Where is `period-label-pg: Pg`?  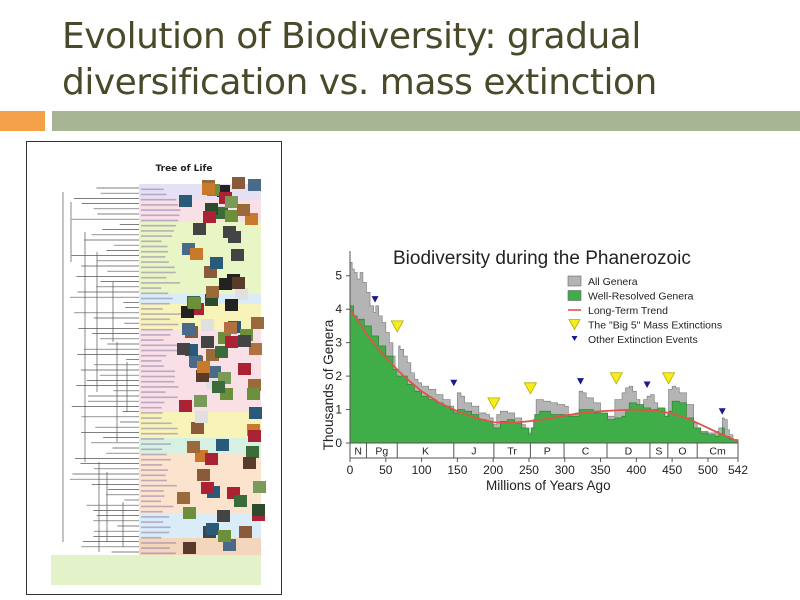
period-label-pg: Pg is located at coordinates (381, 452).